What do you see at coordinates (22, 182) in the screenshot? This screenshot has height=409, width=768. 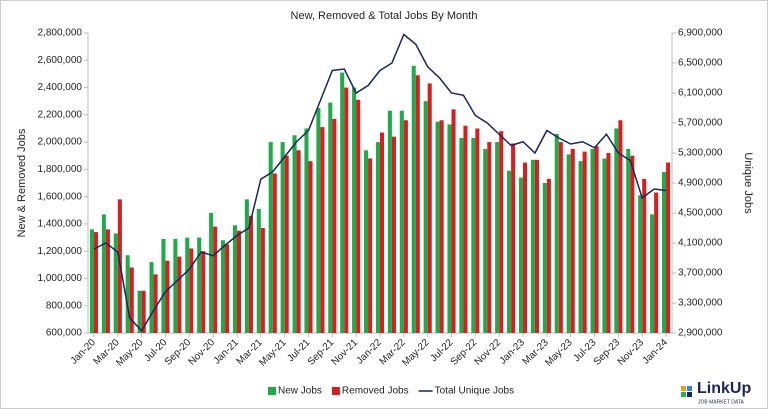 I see `y-axis-label: New & Removed Jobs` at bounding box center [22, 182].